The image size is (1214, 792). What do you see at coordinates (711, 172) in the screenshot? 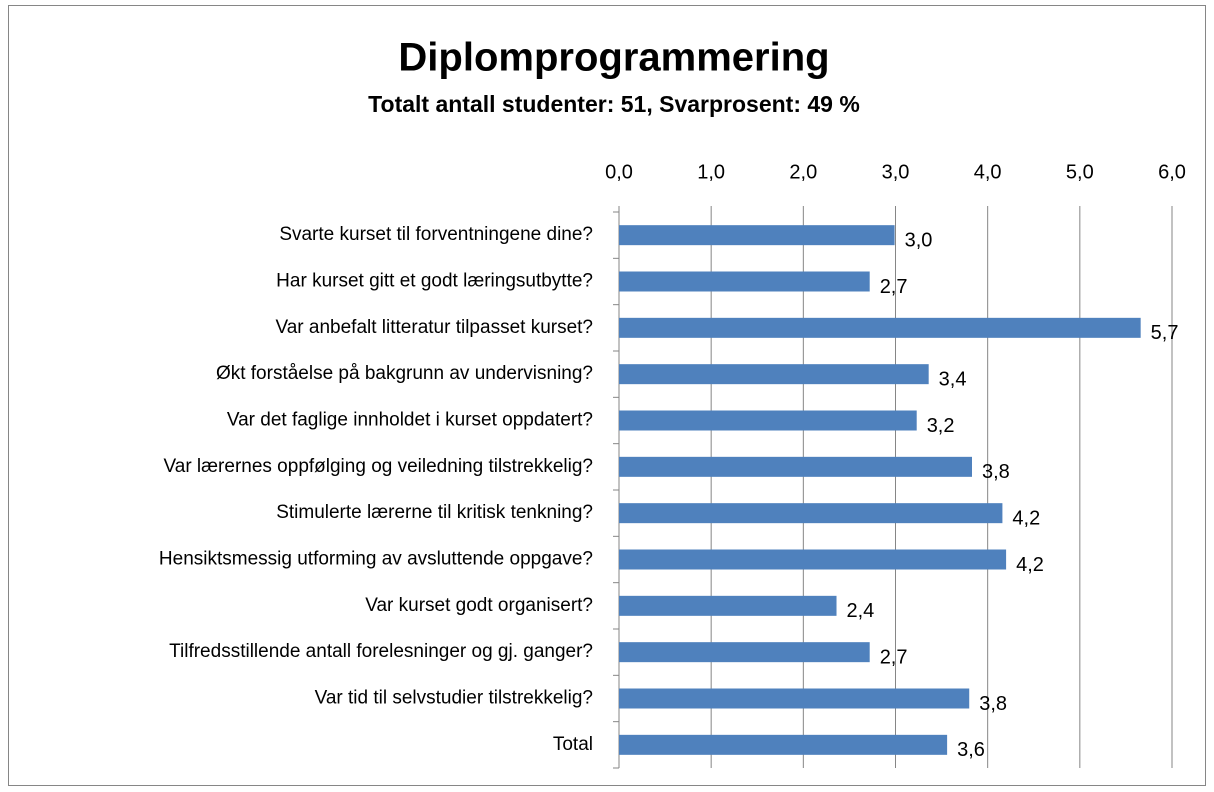
I see `x-tick-label: 1,0` at bounding box center [711, 172].